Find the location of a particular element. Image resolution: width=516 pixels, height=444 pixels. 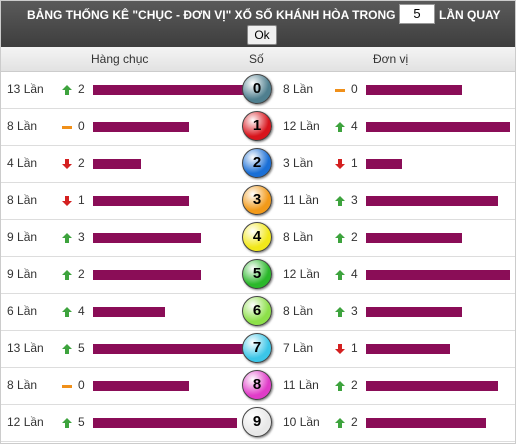

stat-row: 13 Lần 5 7 7 Lần 1 is located at coordinates (258, 349).